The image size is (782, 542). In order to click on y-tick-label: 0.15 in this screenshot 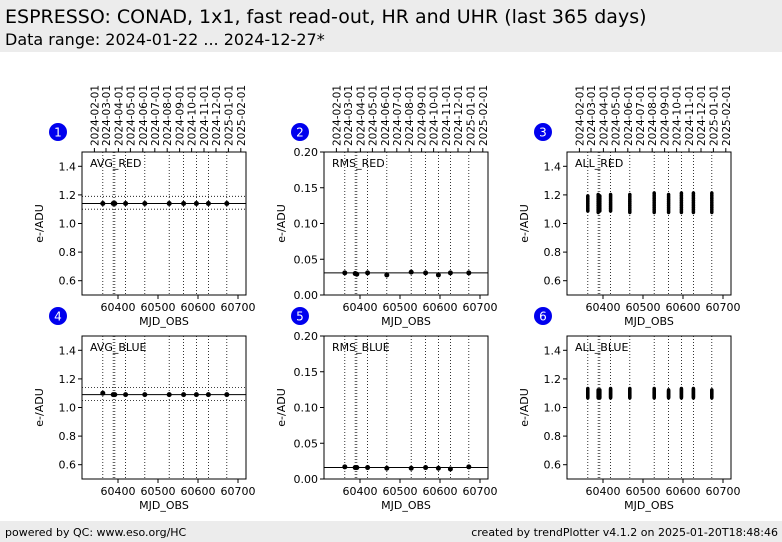, I will do `click(306, 188)`.